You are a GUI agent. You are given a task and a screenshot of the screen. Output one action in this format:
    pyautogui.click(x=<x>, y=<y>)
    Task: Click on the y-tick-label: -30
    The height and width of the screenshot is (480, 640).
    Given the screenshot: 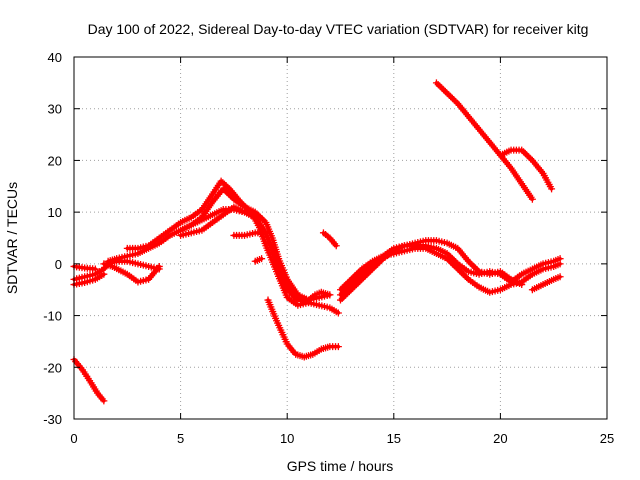 What is the action you would take?
    pyautogui.click(x=52, y=419)
    